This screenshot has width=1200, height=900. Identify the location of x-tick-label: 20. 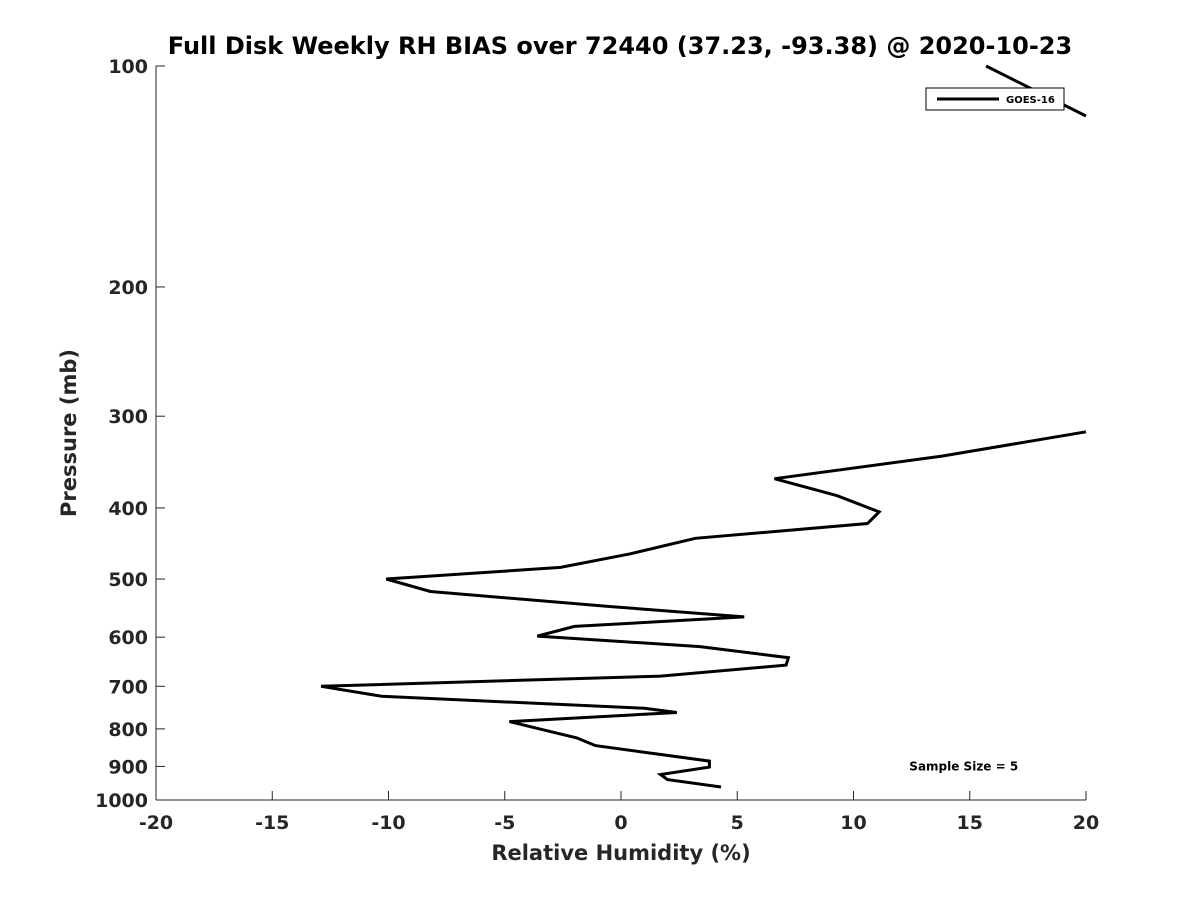
(1086, 823).